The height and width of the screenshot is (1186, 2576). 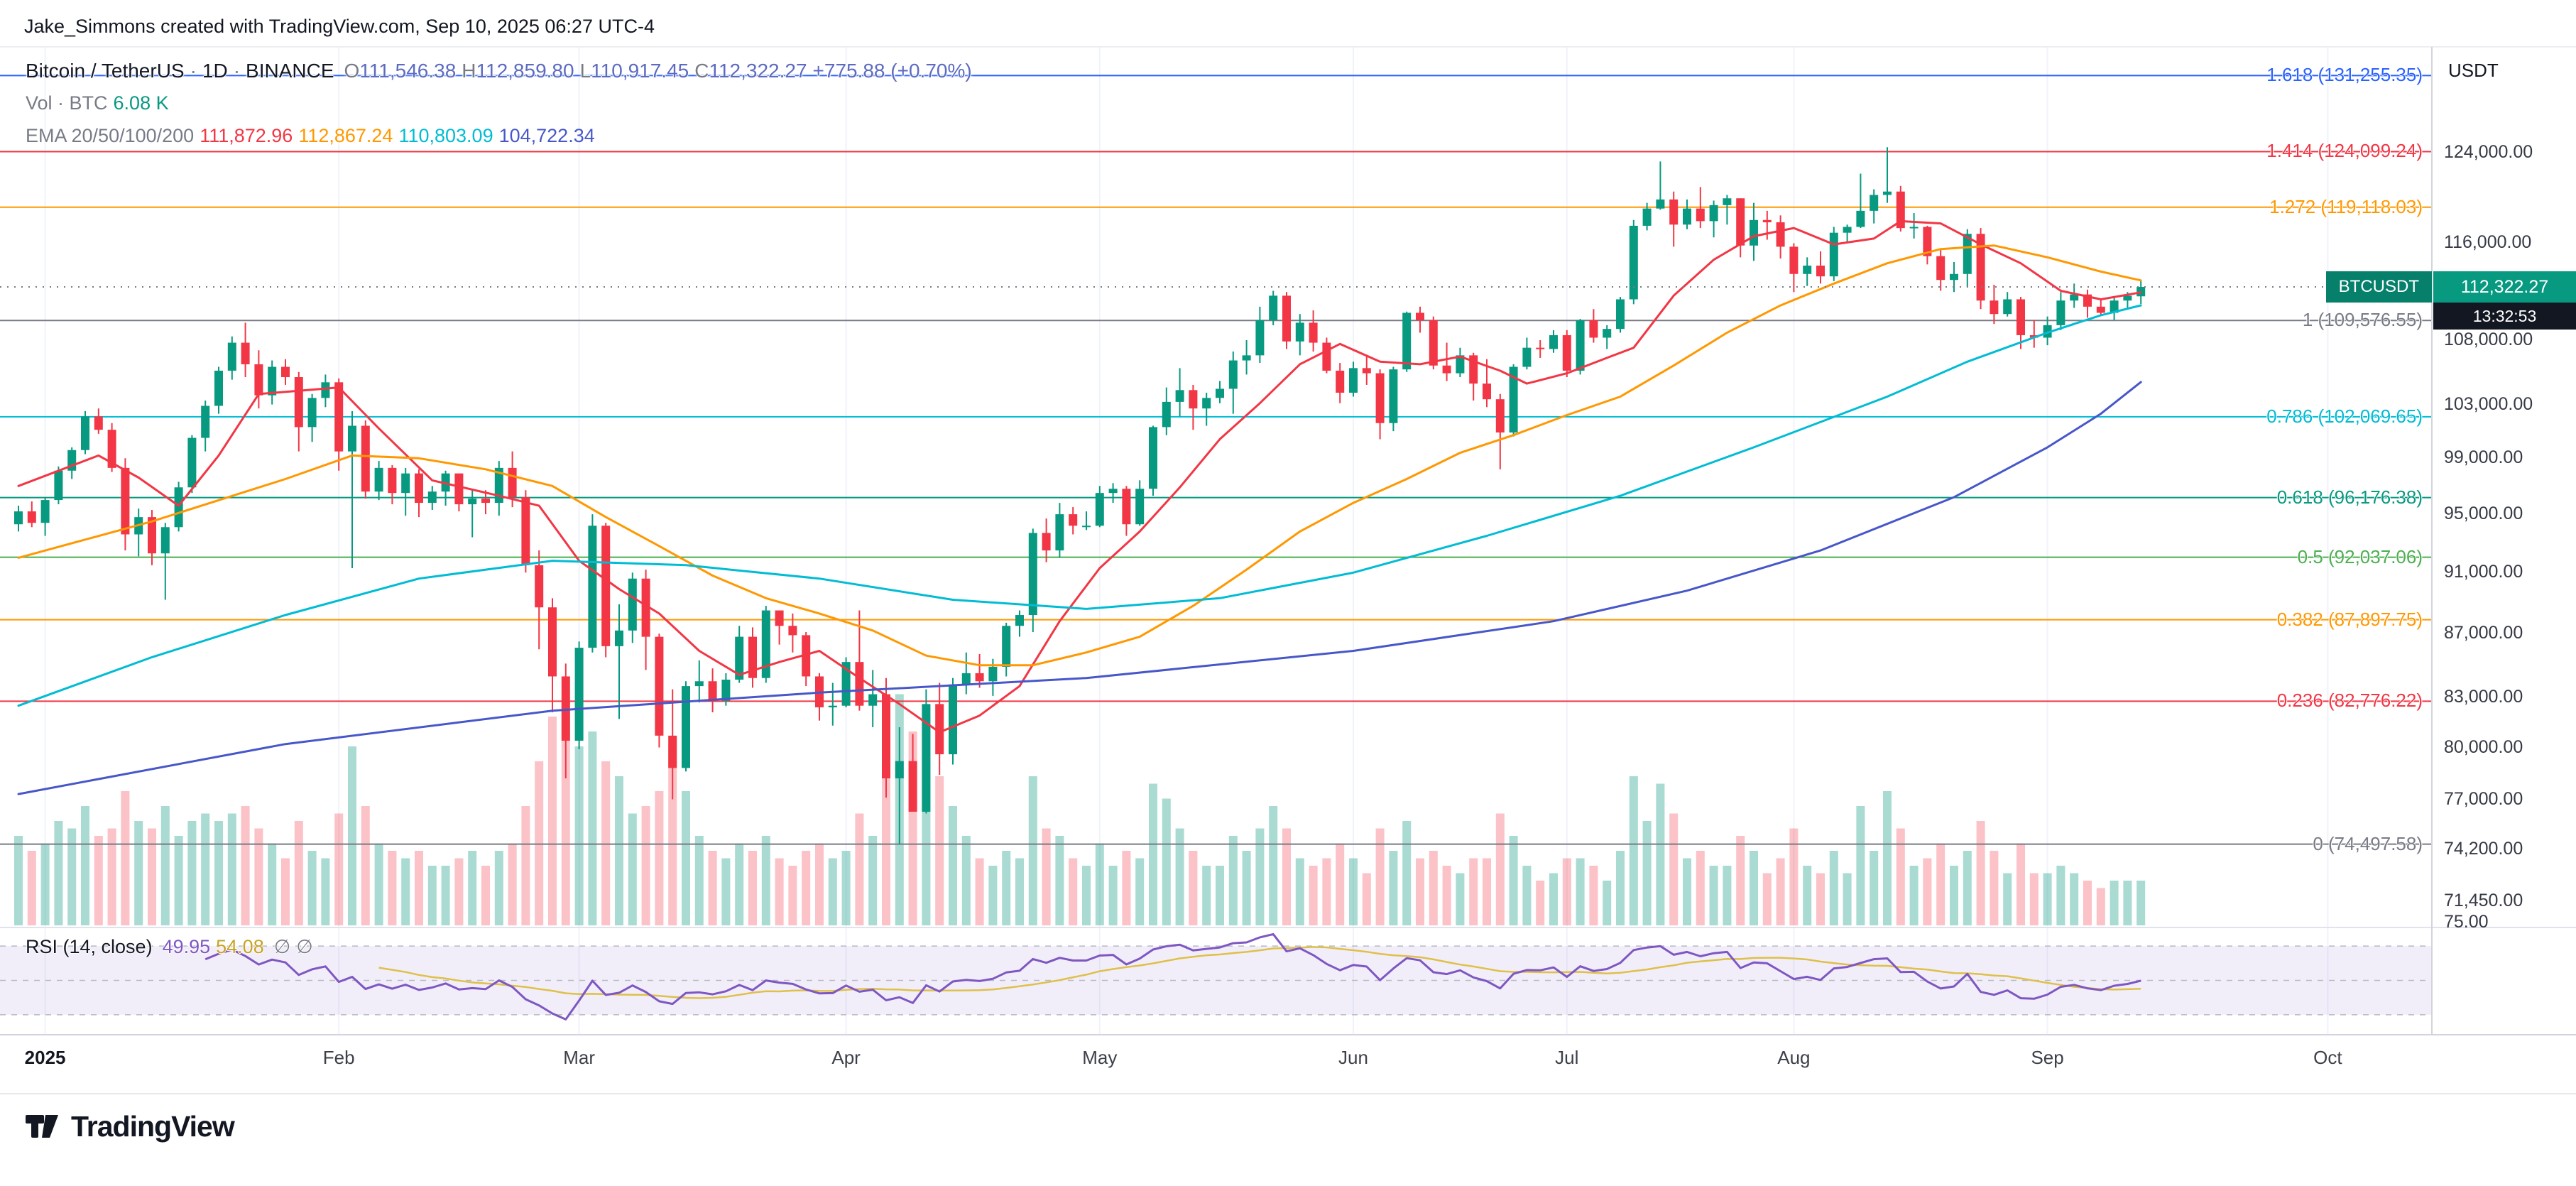 I want to click on fib-level-label: 1.414 (124,099.24), so click(x=2344, y=151).